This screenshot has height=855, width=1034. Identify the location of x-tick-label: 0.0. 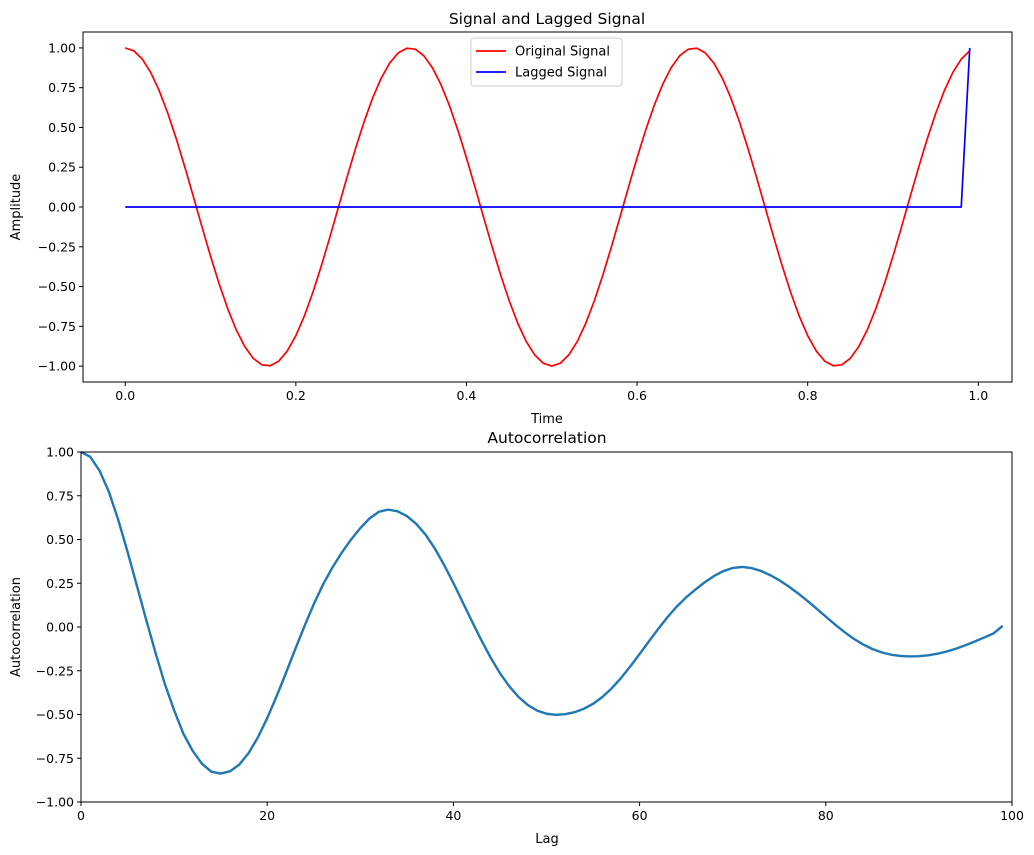
(125, 395).